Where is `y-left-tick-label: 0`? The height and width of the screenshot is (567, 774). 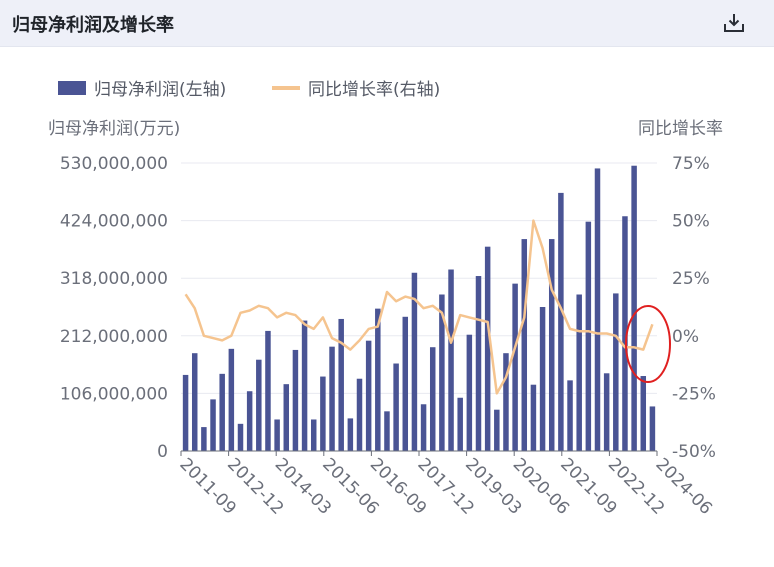 y-left-tick-label: 0 is located at coordinates (162, 452).